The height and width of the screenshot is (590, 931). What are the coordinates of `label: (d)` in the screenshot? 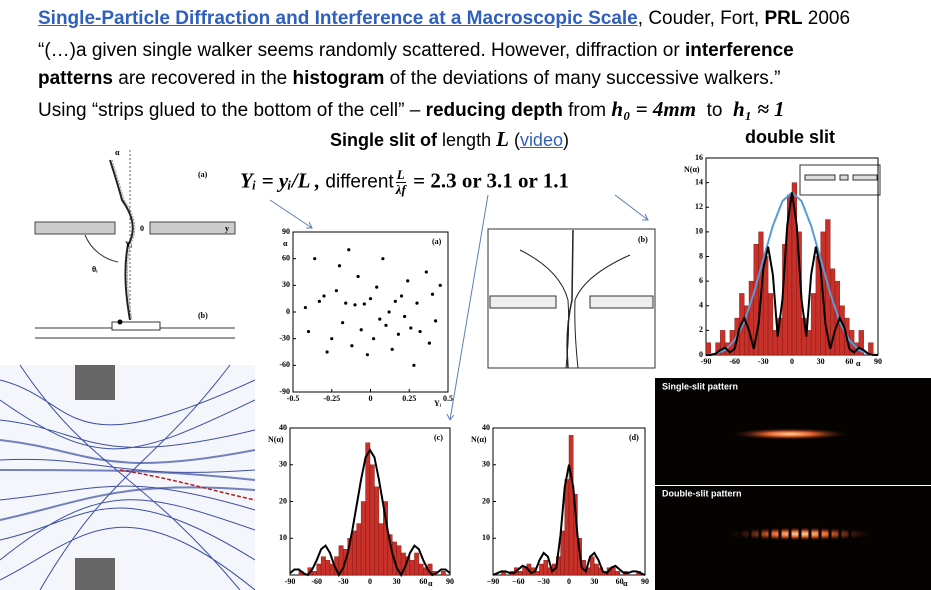 It's located at (634, 437).